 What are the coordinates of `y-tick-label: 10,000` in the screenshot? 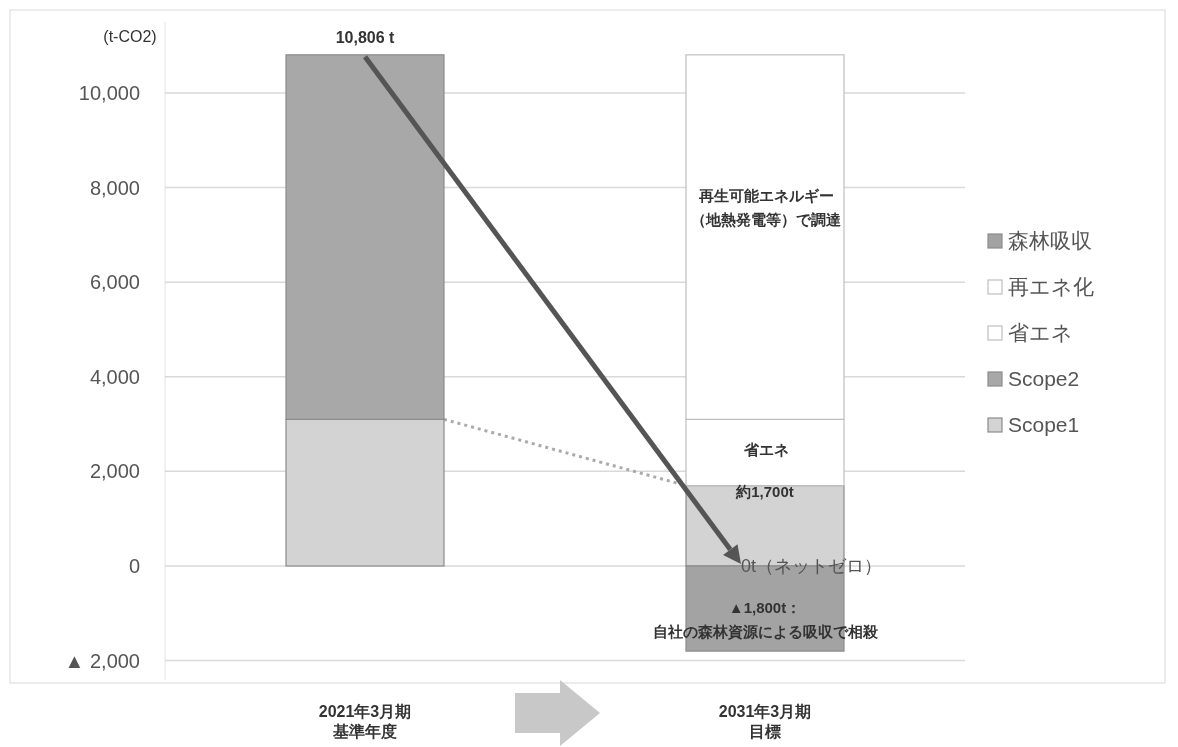 It's located at (109, 92).